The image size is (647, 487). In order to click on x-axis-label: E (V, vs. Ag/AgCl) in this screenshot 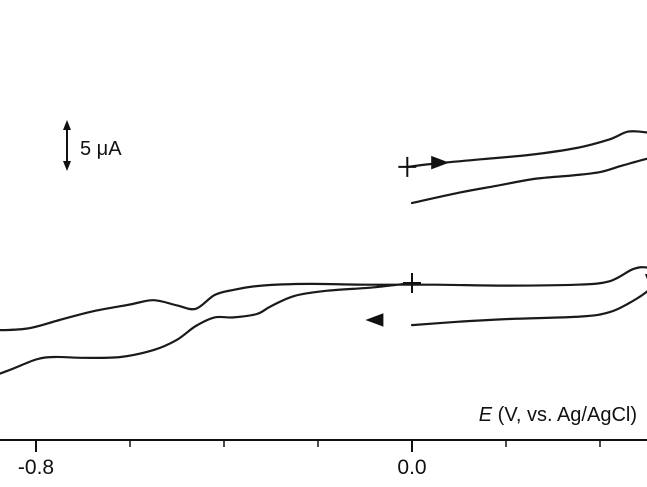, I will do `click(558, 415)`.